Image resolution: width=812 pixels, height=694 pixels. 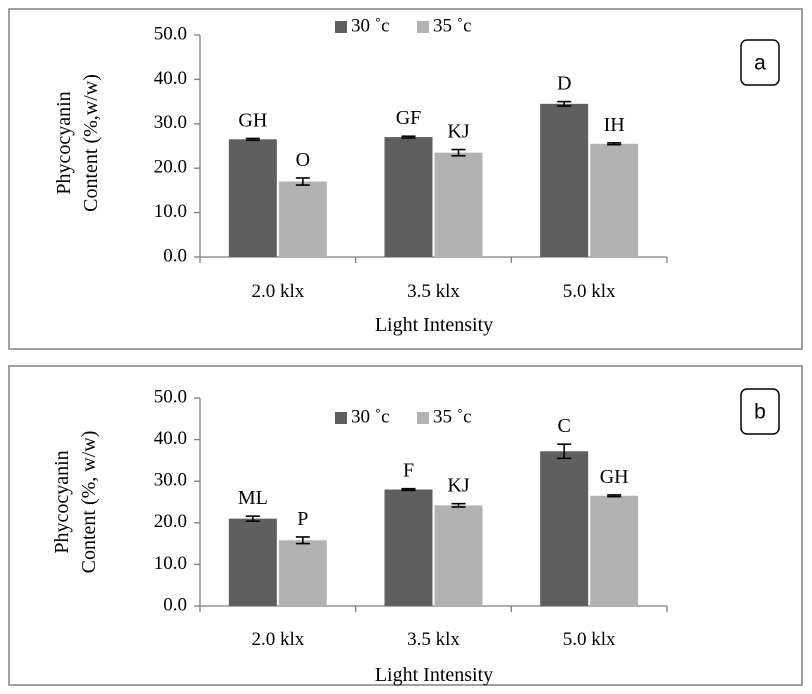 What do you see at coordinates (589, 291) in the screenshot?
I see `panel-a-xtick-label: 5.0 klx` at bounding box center [589, 291].